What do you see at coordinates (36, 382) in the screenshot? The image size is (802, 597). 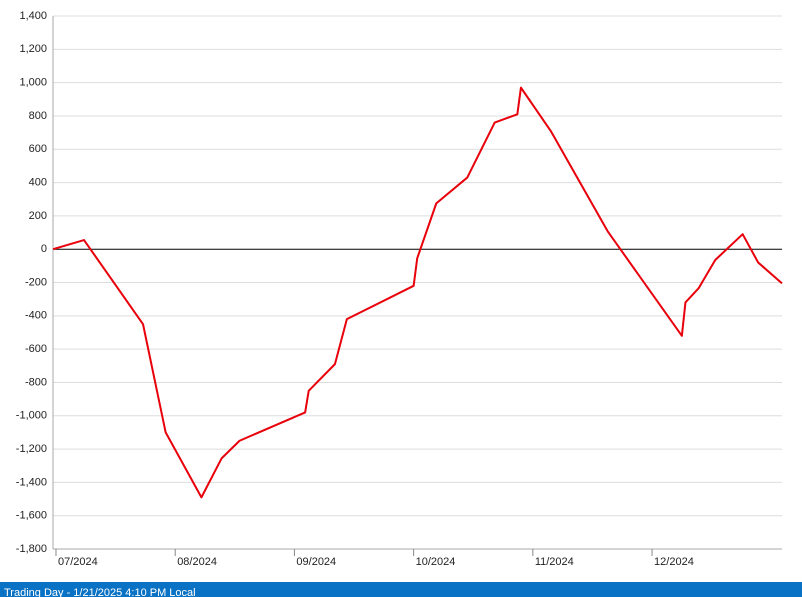 I see `y-tick-label: -800` at bounding box center [36, 382].